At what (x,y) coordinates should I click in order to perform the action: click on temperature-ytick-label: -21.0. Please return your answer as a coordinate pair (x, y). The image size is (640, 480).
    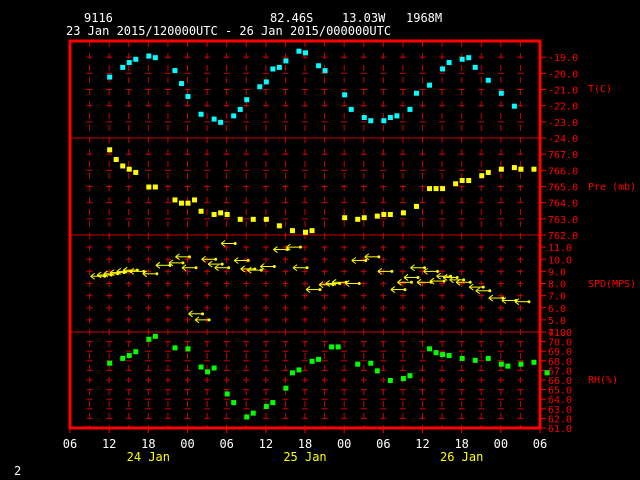
    Looking at the image, I should click on (563, 91).